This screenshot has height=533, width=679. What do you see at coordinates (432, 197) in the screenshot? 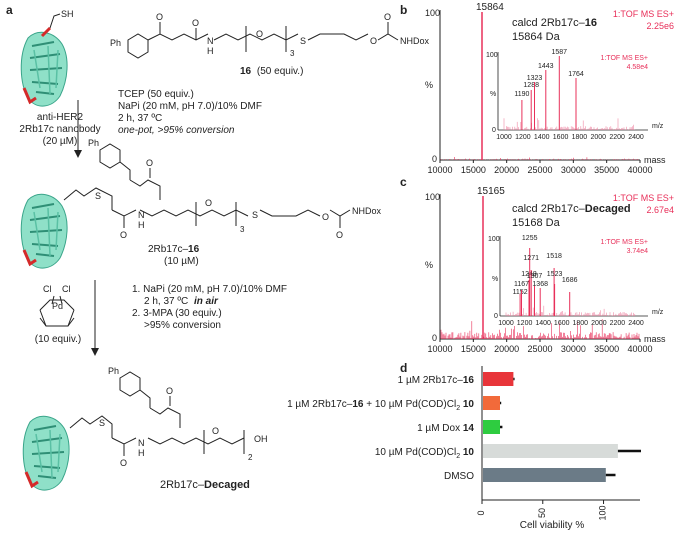
I see `c-y-top: 100` at bounding box center [432, 197].